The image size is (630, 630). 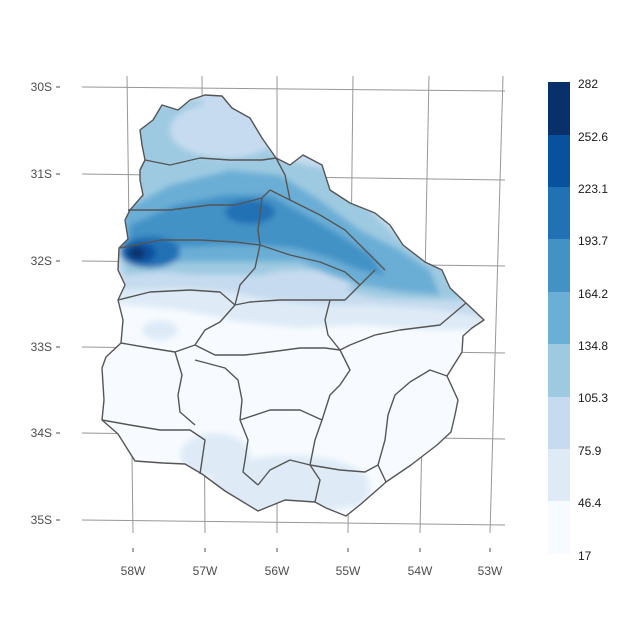 I want to click on border-canelones-montevideo, so click(x=289, y=481).